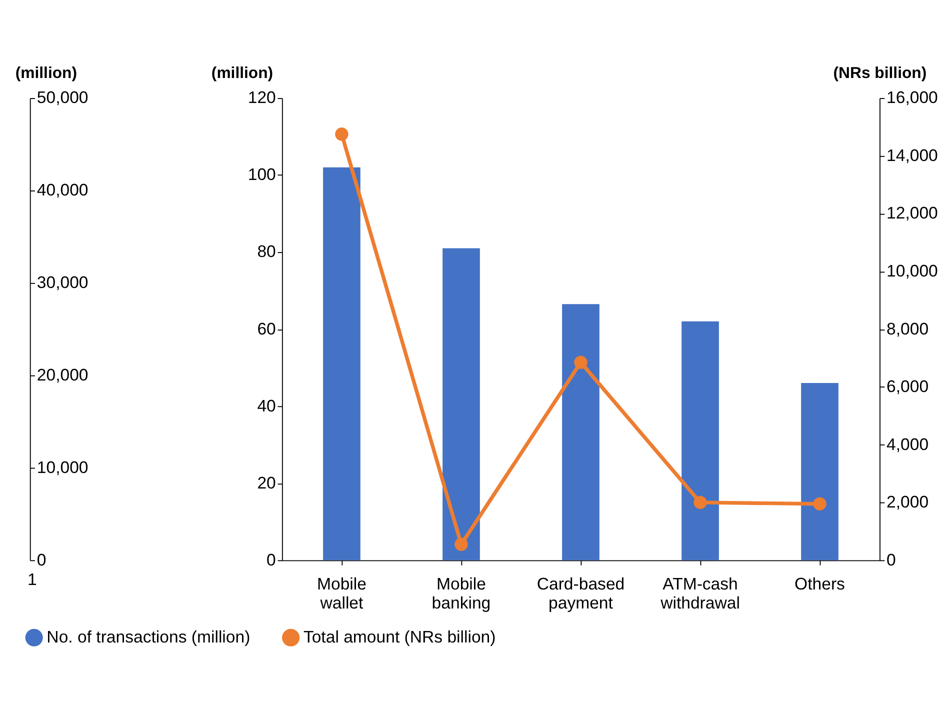 This screenshot has width=943, height=704. What do you see at coordinates (148, 636) in the screenshot?
I see `legend-label: No. of transactions (million)` at bounding box center [148, 636].